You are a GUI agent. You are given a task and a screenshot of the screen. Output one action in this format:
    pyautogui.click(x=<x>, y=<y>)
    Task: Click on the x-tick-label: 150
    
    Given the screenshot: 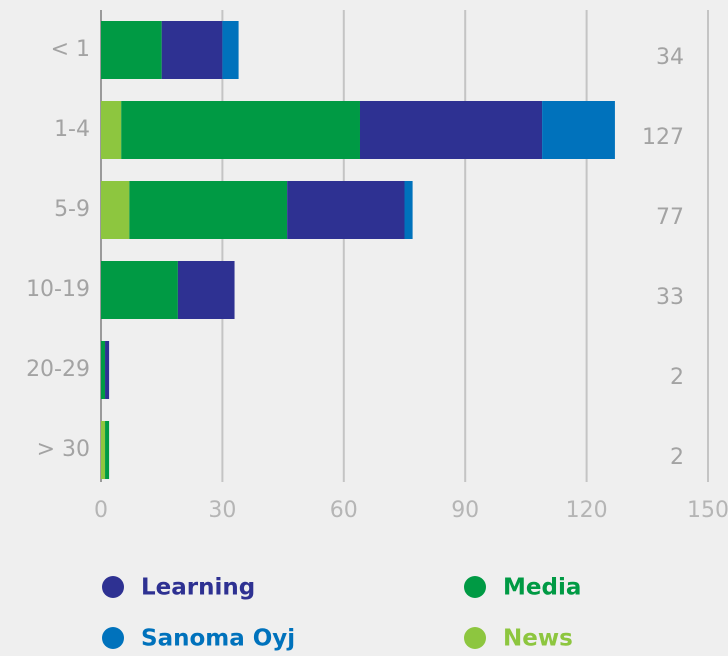 What is the action you would take?
    pyautogui.click(x=707, y=510)
    